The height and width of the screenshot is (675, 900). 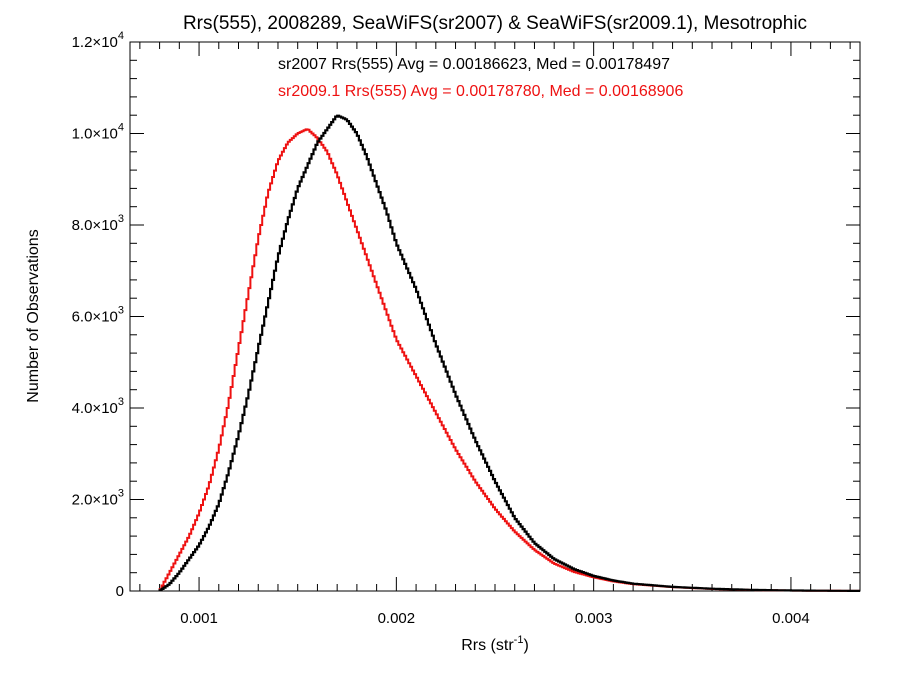 What do you see at coordinates (98, 498) in the screenshot?
I see `y-tick-label: 2.0×10³` at bounding box center [98, 498].